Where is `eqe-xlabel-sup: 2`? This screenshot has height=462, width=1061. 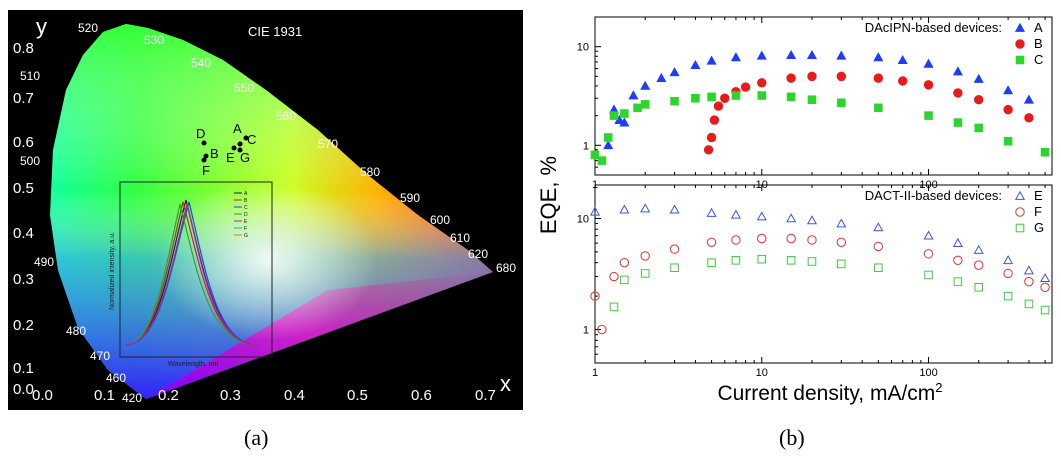 eqe-xlabel-sup: 2 is located at coordinates (938, 387).